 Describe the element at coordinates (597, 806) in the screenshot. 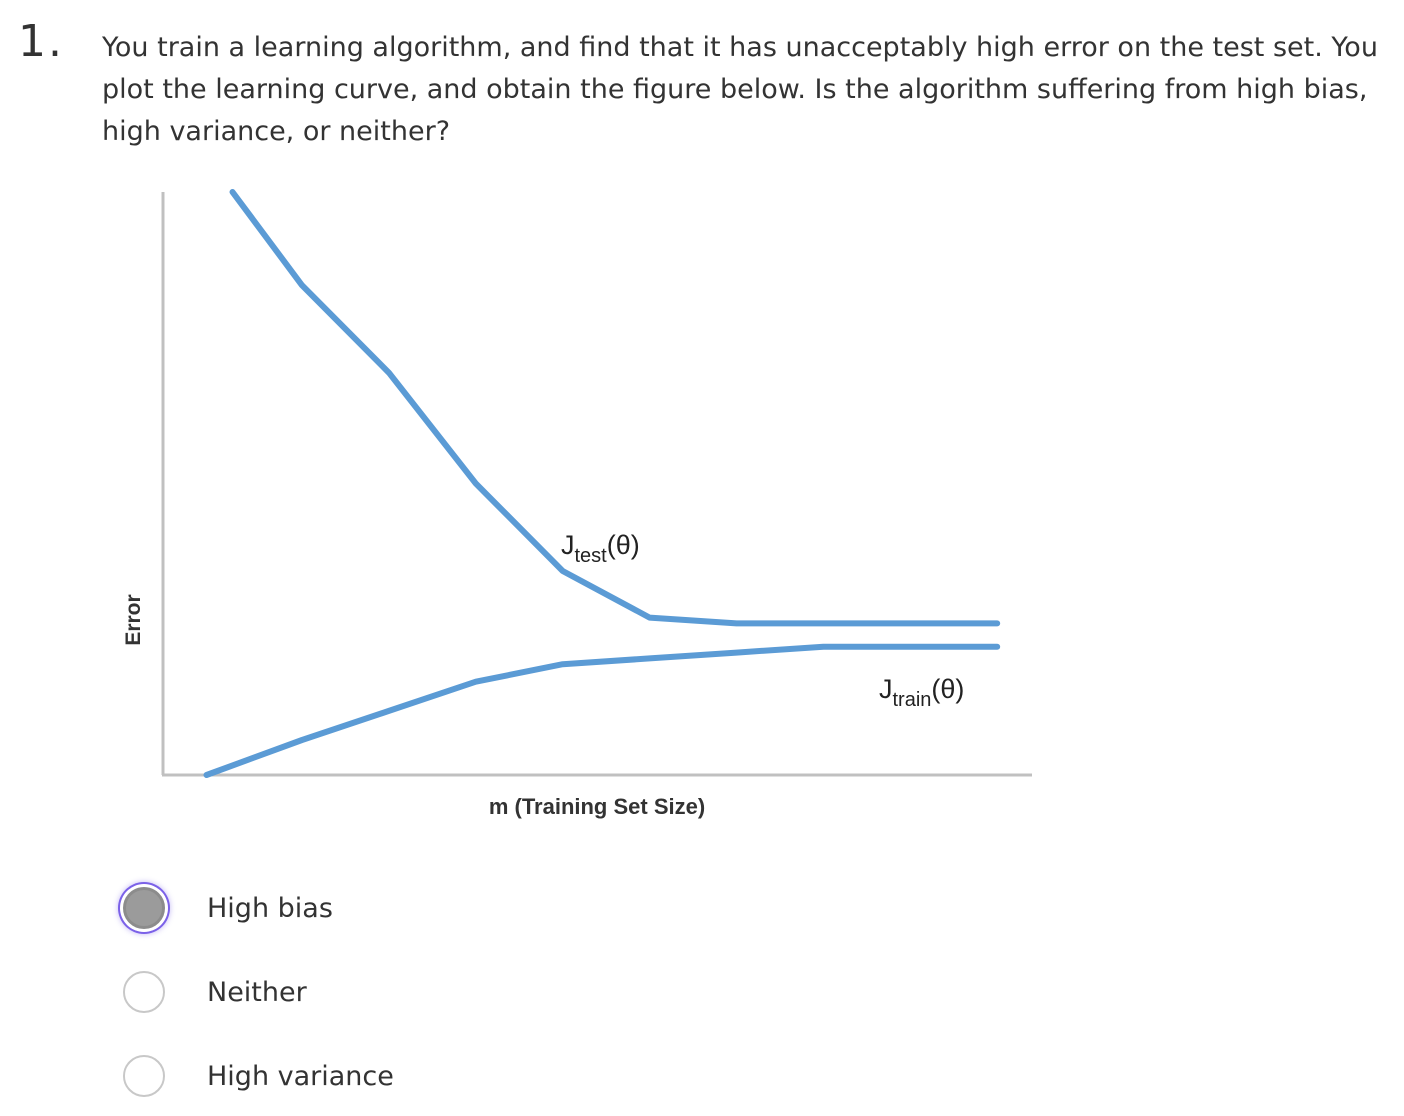

I see `x-axis-label: m (Training Set Size)` at that location.